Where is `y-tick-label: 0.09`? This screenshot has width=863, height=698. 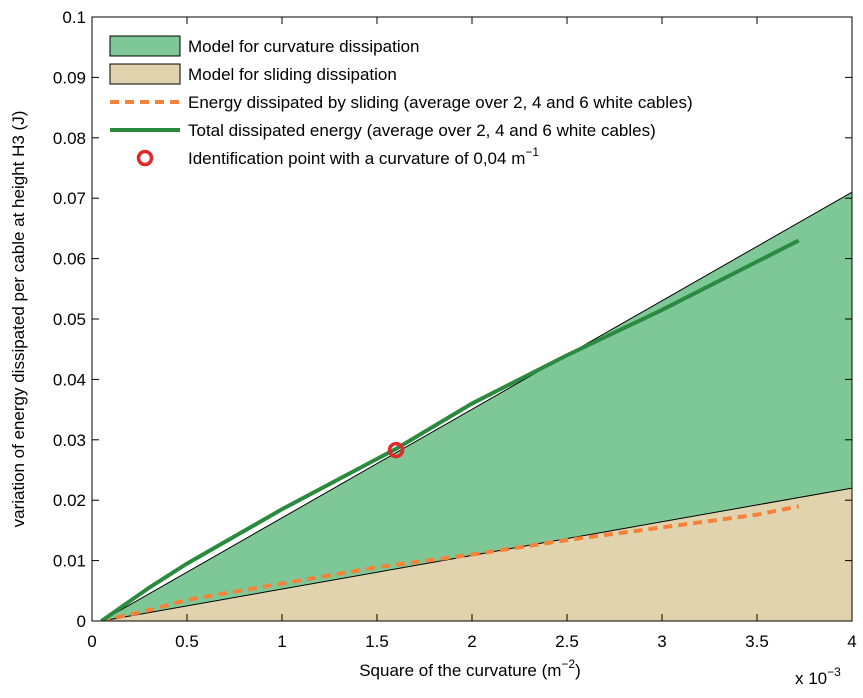 y-tick-label: 0.09 is located at coordinates (69, 77).